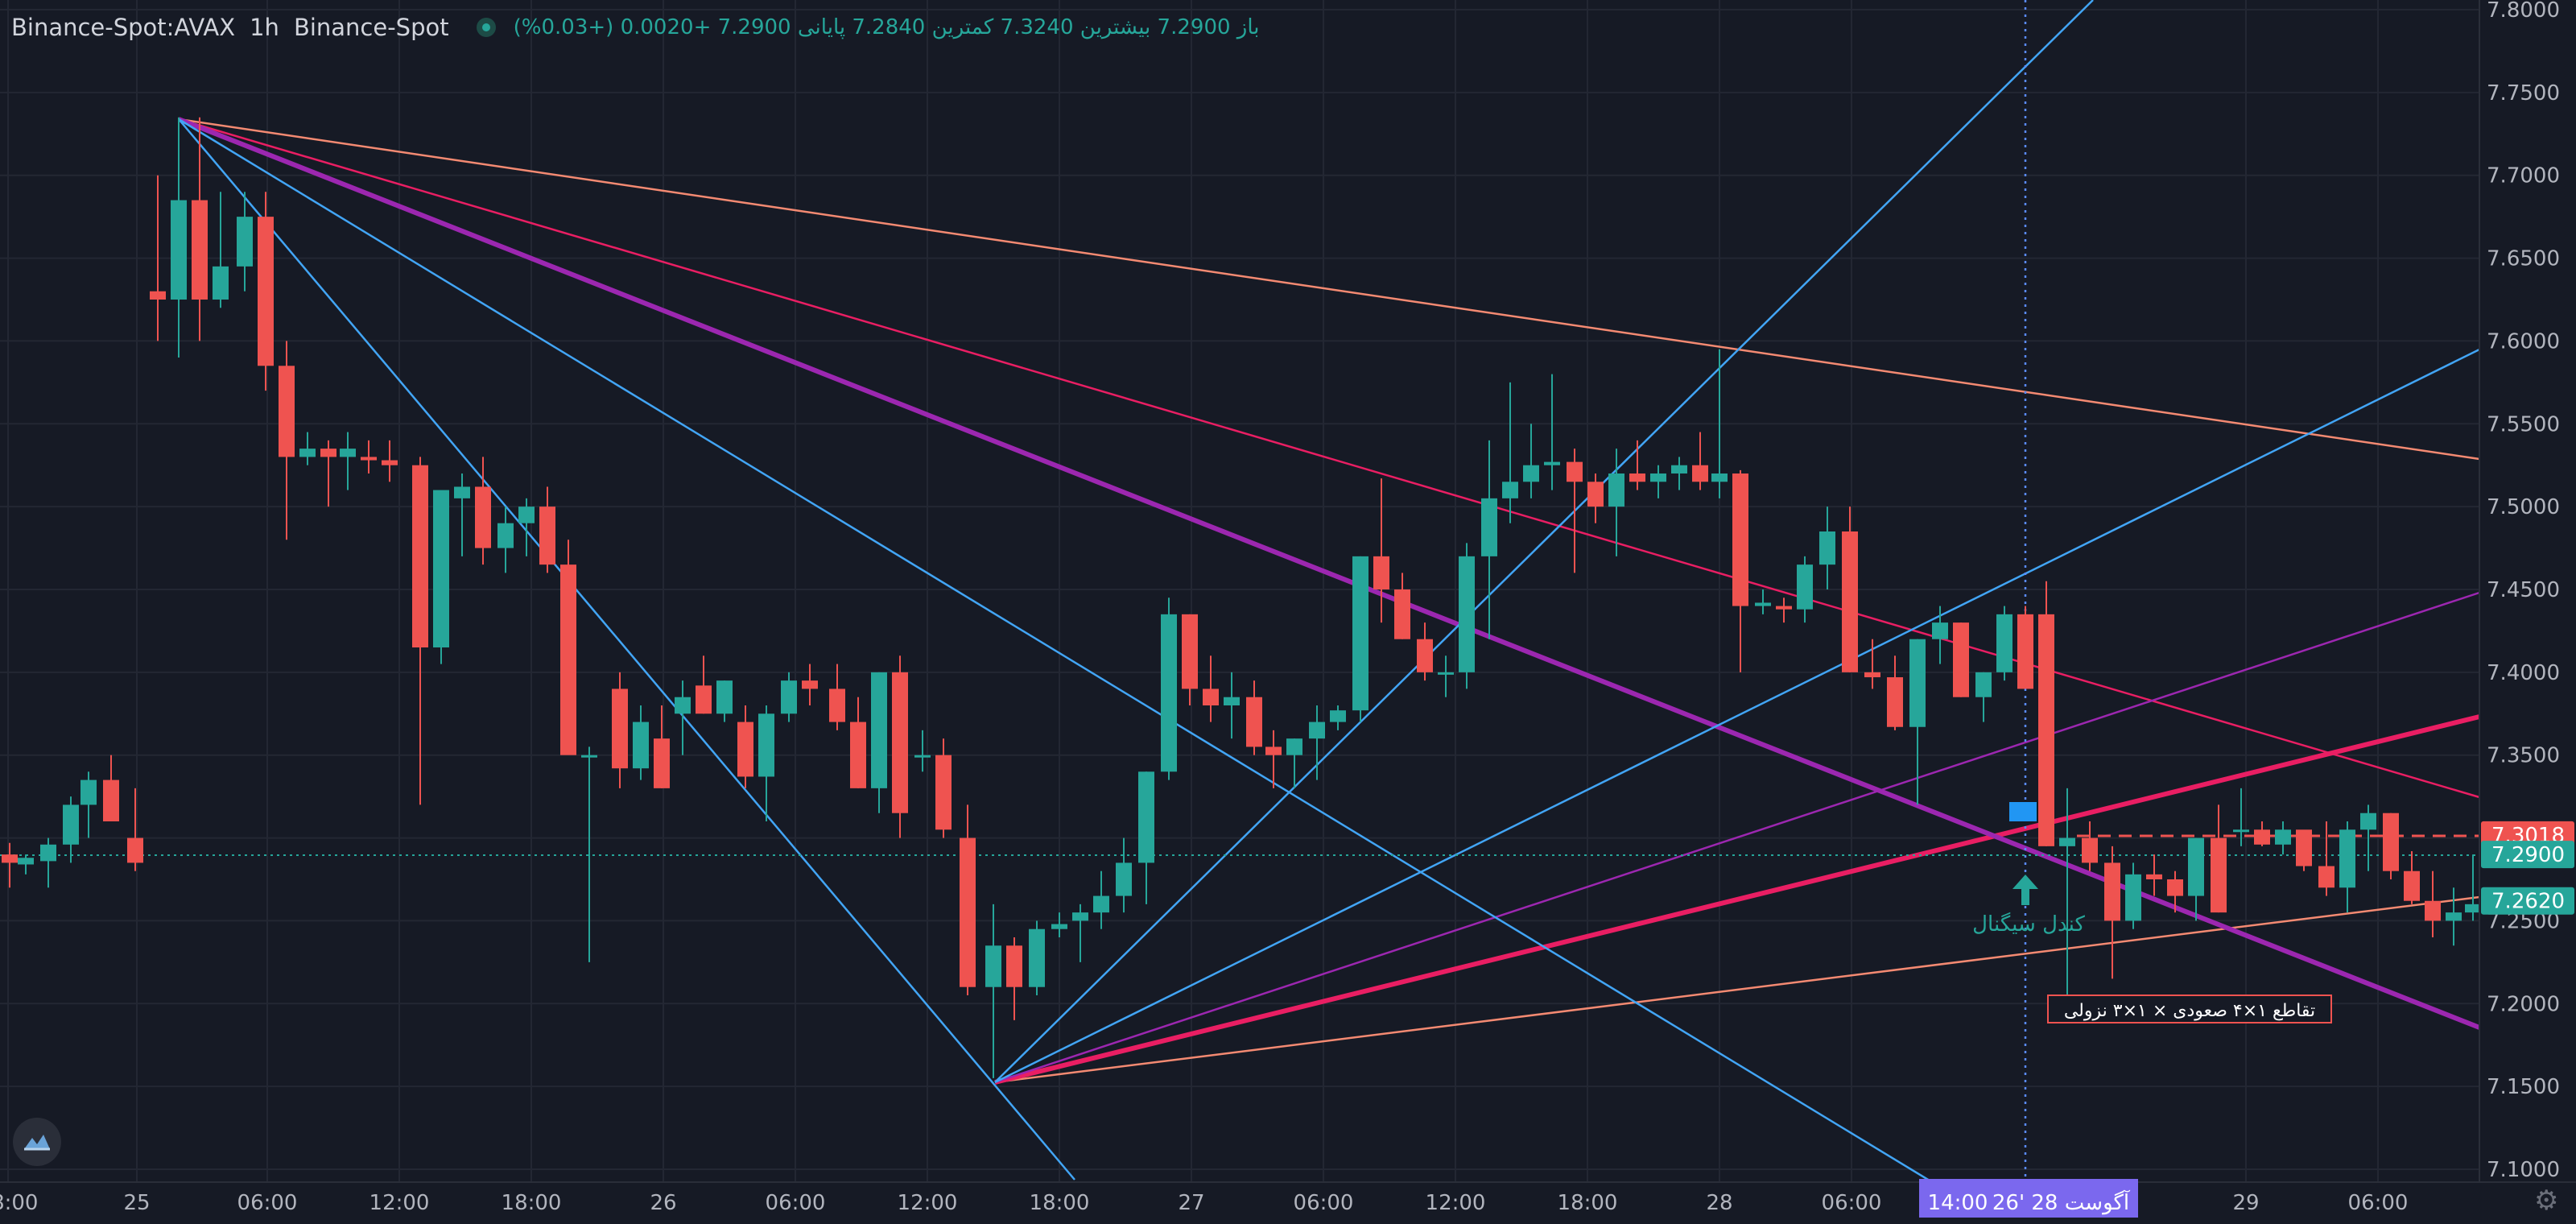 This screenshot has height=1224, width=2576. Describe the element at coordinates (486, 27) in the screenshot. I see `market-status-icon` at that location.